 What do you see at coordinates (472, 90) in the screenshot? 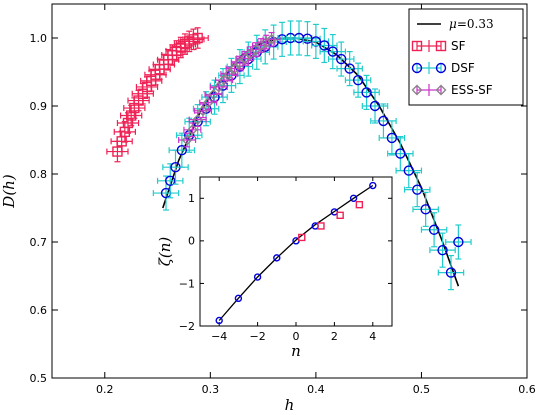
I see `legend-label-ess-sf: ESS-SF` at bounding box center [472, 90].